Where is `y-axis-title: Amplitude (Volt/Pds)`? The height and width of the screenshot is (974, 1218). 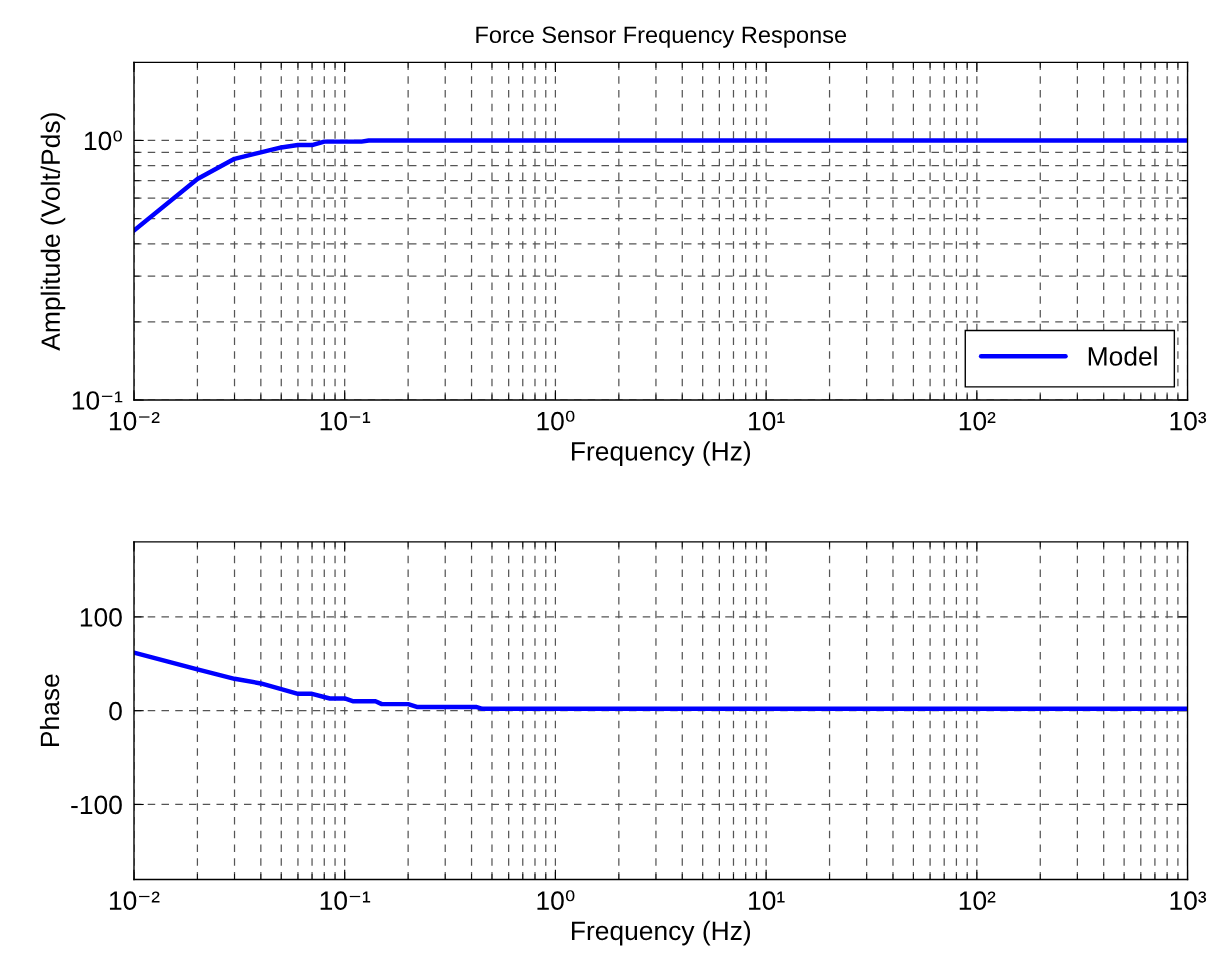
y-axis-title: Amplitude (Volt/Pds) is located at coordinates (53, 232).